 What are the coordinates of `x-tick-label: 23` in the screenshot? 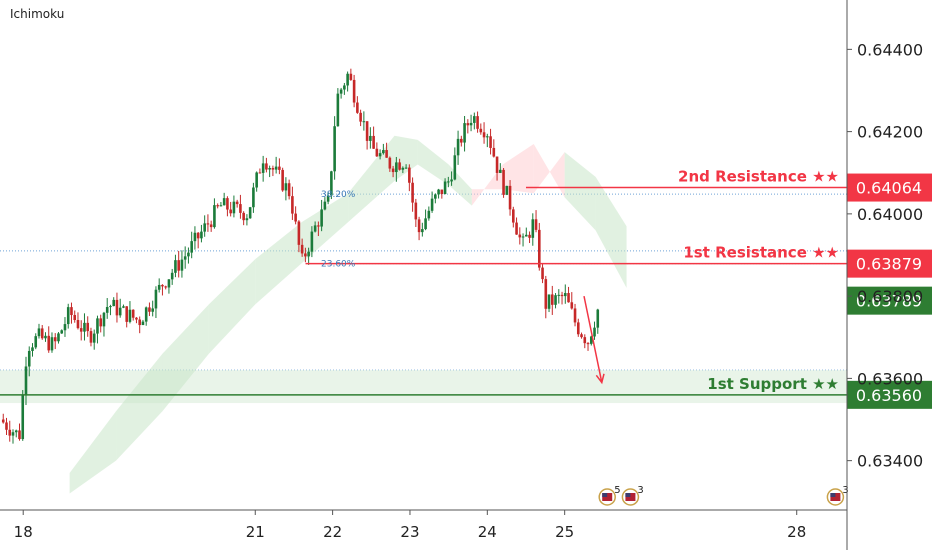 It's located at (409, 532).